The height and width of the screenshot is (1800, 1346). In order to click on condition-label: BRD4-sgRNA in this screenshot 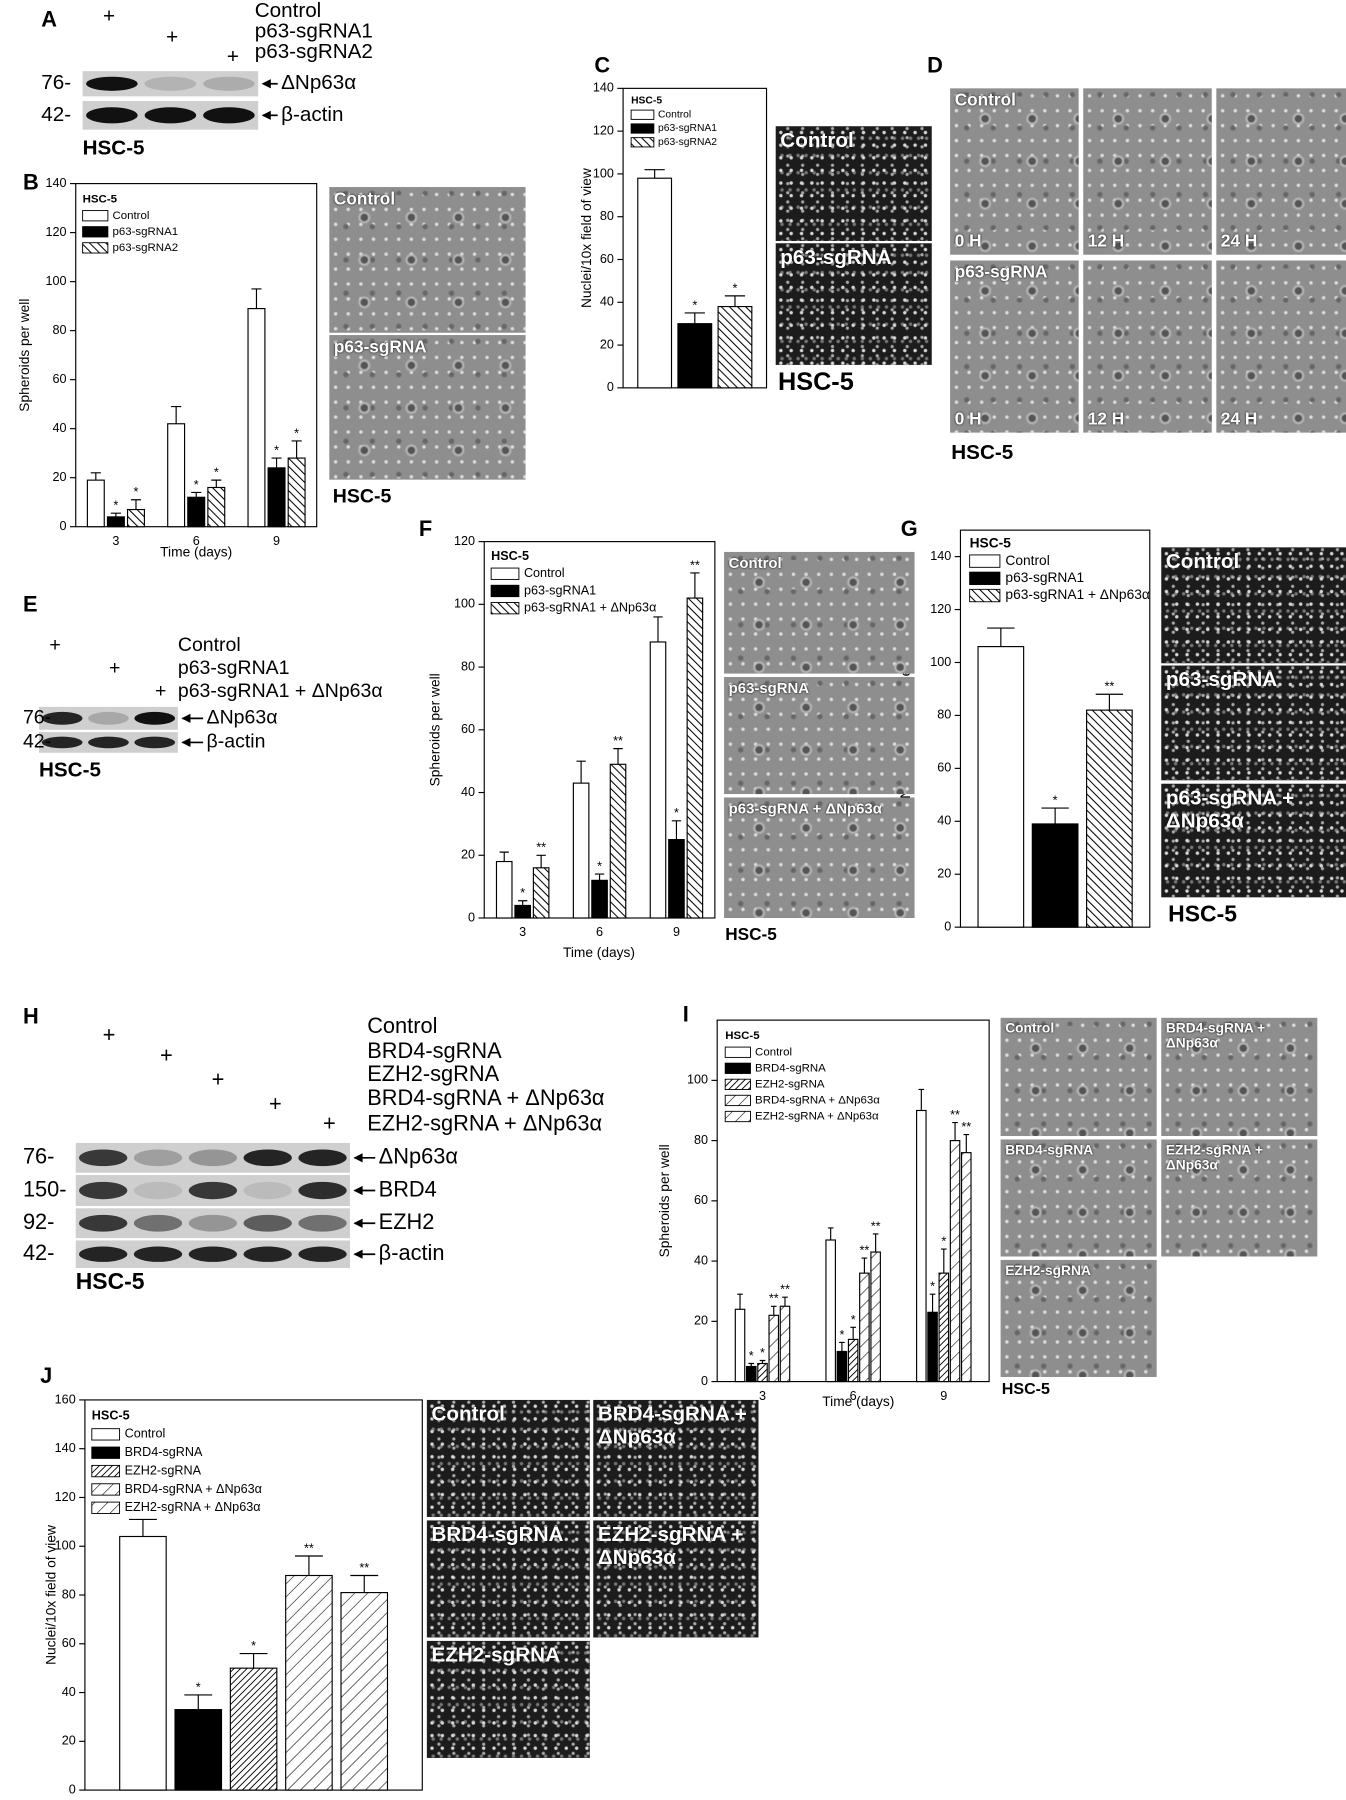, I will do `click(434, 1050)`.